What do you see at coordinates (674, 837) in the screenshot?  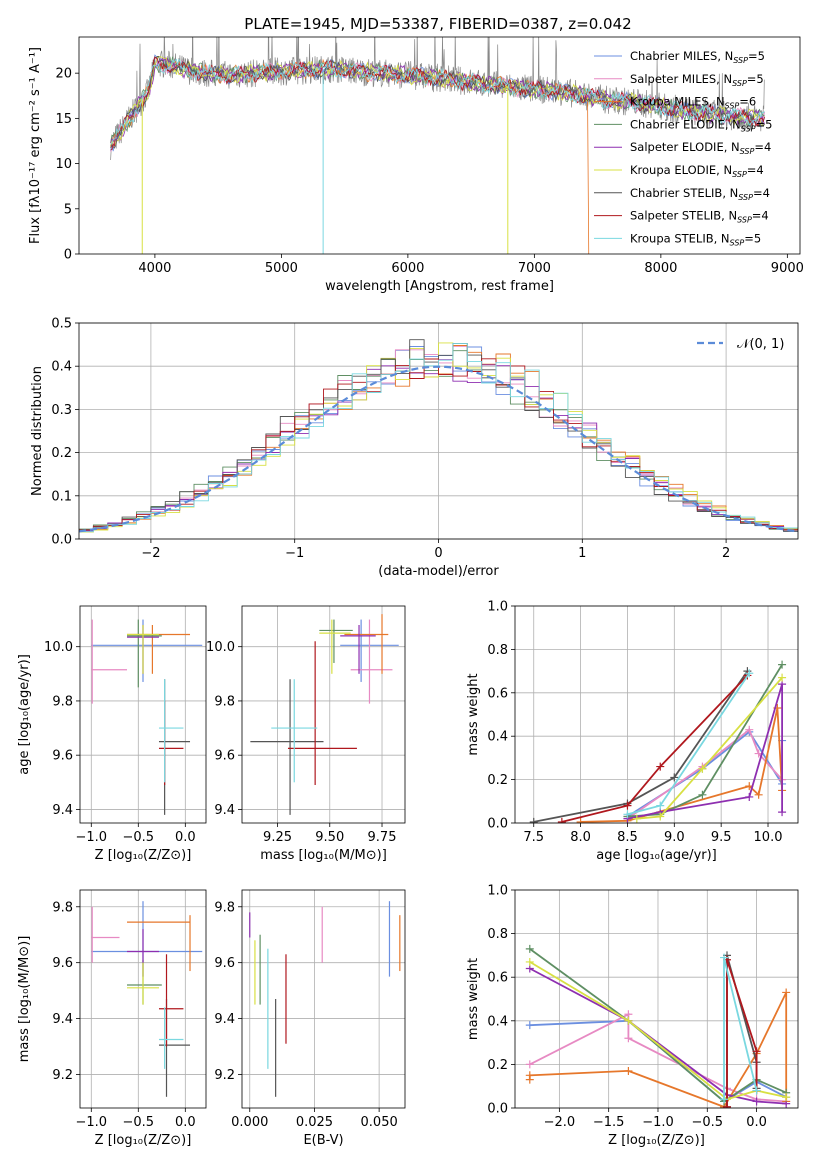 I see `x-tick-label: 9.0` at bounding box center [674, 837].